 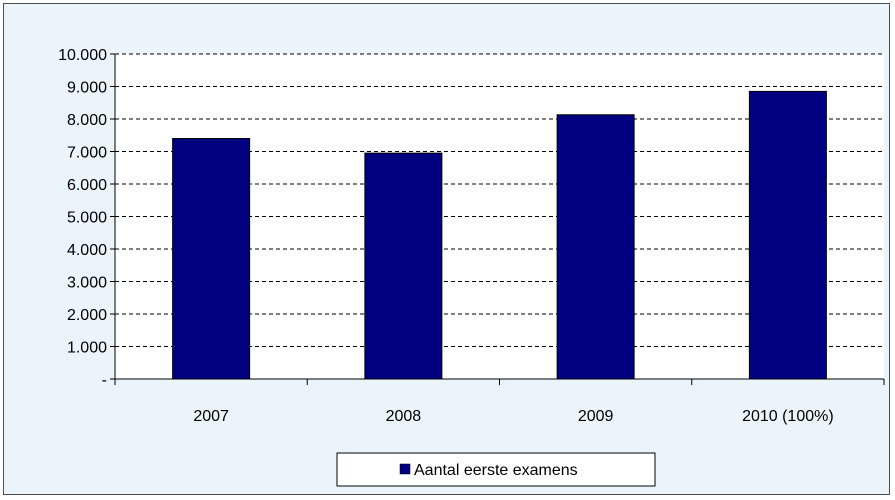 What do you see at coordinates (87, 185) in the screenshot?
I see `y-tick-label: 6.000` at bounding box center [87, 185].